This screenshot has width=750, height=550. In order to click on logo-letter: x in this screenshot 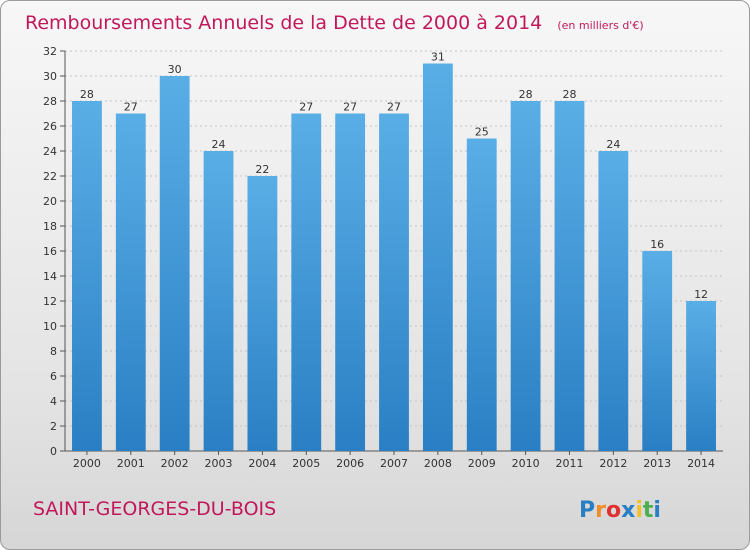, I will do `click(628, 510)`.